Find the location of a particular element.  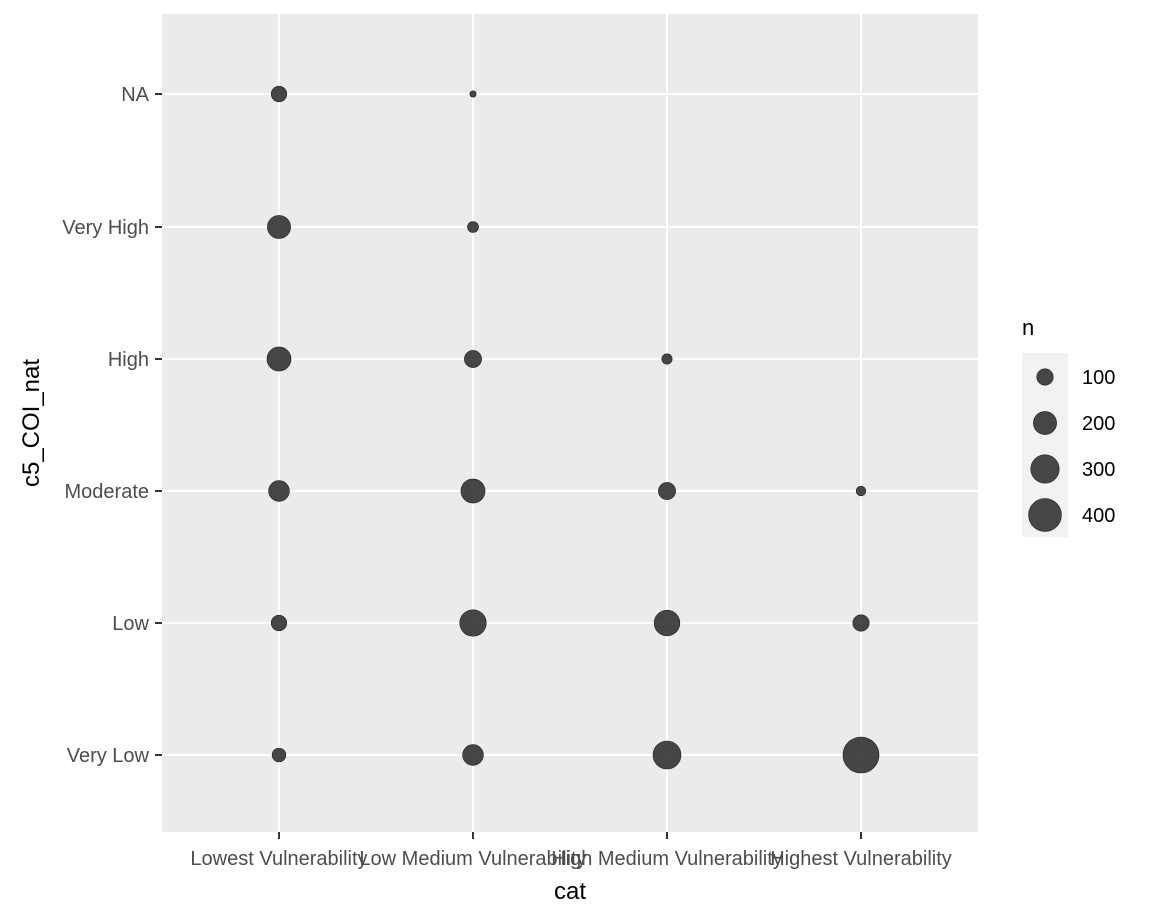

y-tick-label: Very Low is located at coordinates (108, 756).